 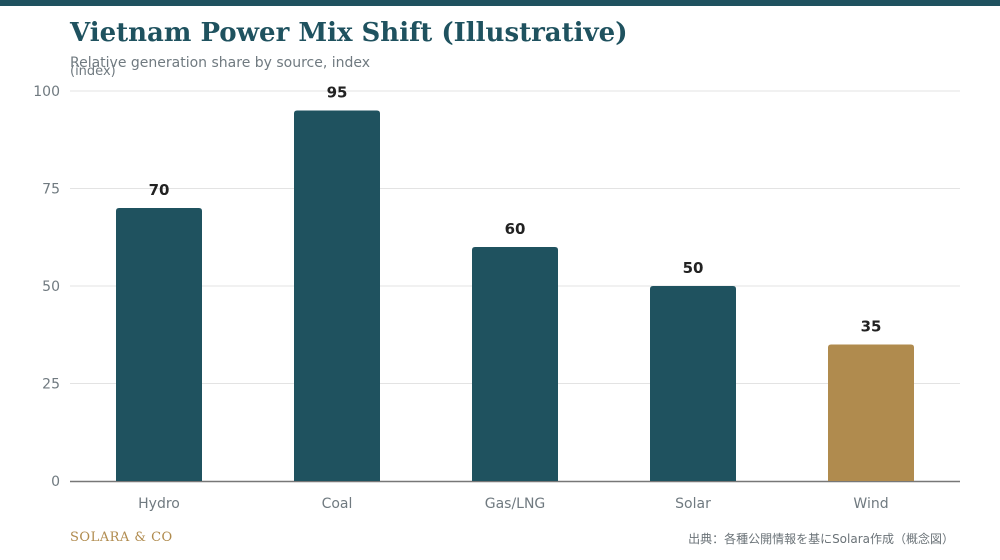 I want to click on y-tick-label: 0, so click(x=55, y=482).